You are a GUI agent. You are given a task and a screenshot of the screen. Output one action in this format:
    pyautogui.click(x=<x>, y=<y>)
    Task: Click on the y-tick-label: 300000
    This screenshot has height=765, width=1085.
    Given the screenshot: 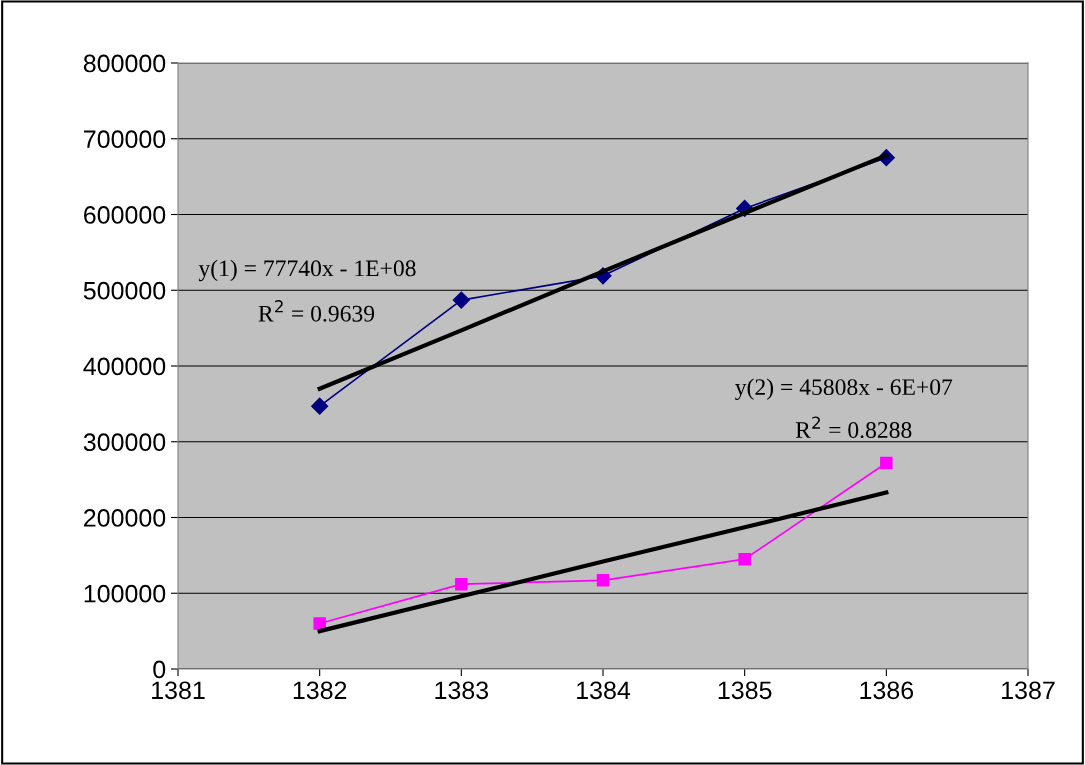 What is the action you would take?
    pyautogui.click(x=124, y=442)
    